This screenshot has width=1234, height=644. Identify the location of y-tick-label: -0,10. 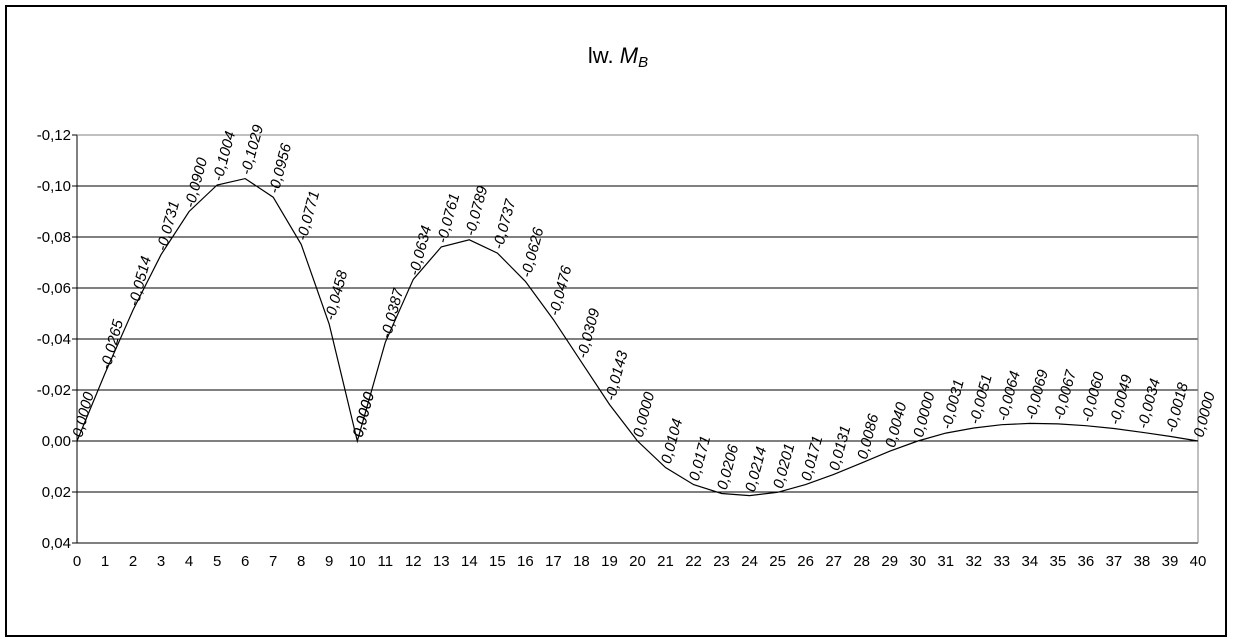
(54, 186).